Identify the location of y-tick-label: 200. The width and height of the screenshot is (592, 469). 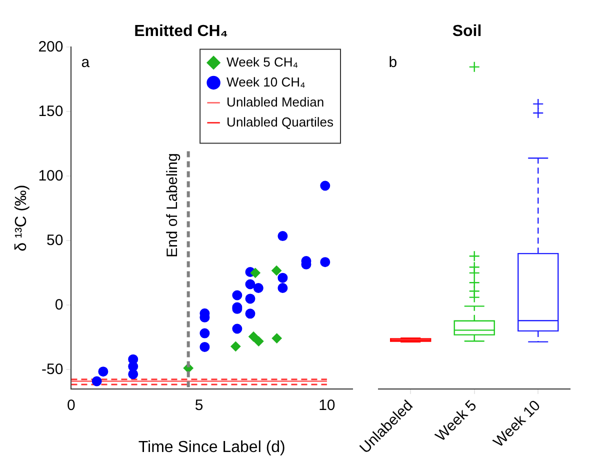
(51, 47).